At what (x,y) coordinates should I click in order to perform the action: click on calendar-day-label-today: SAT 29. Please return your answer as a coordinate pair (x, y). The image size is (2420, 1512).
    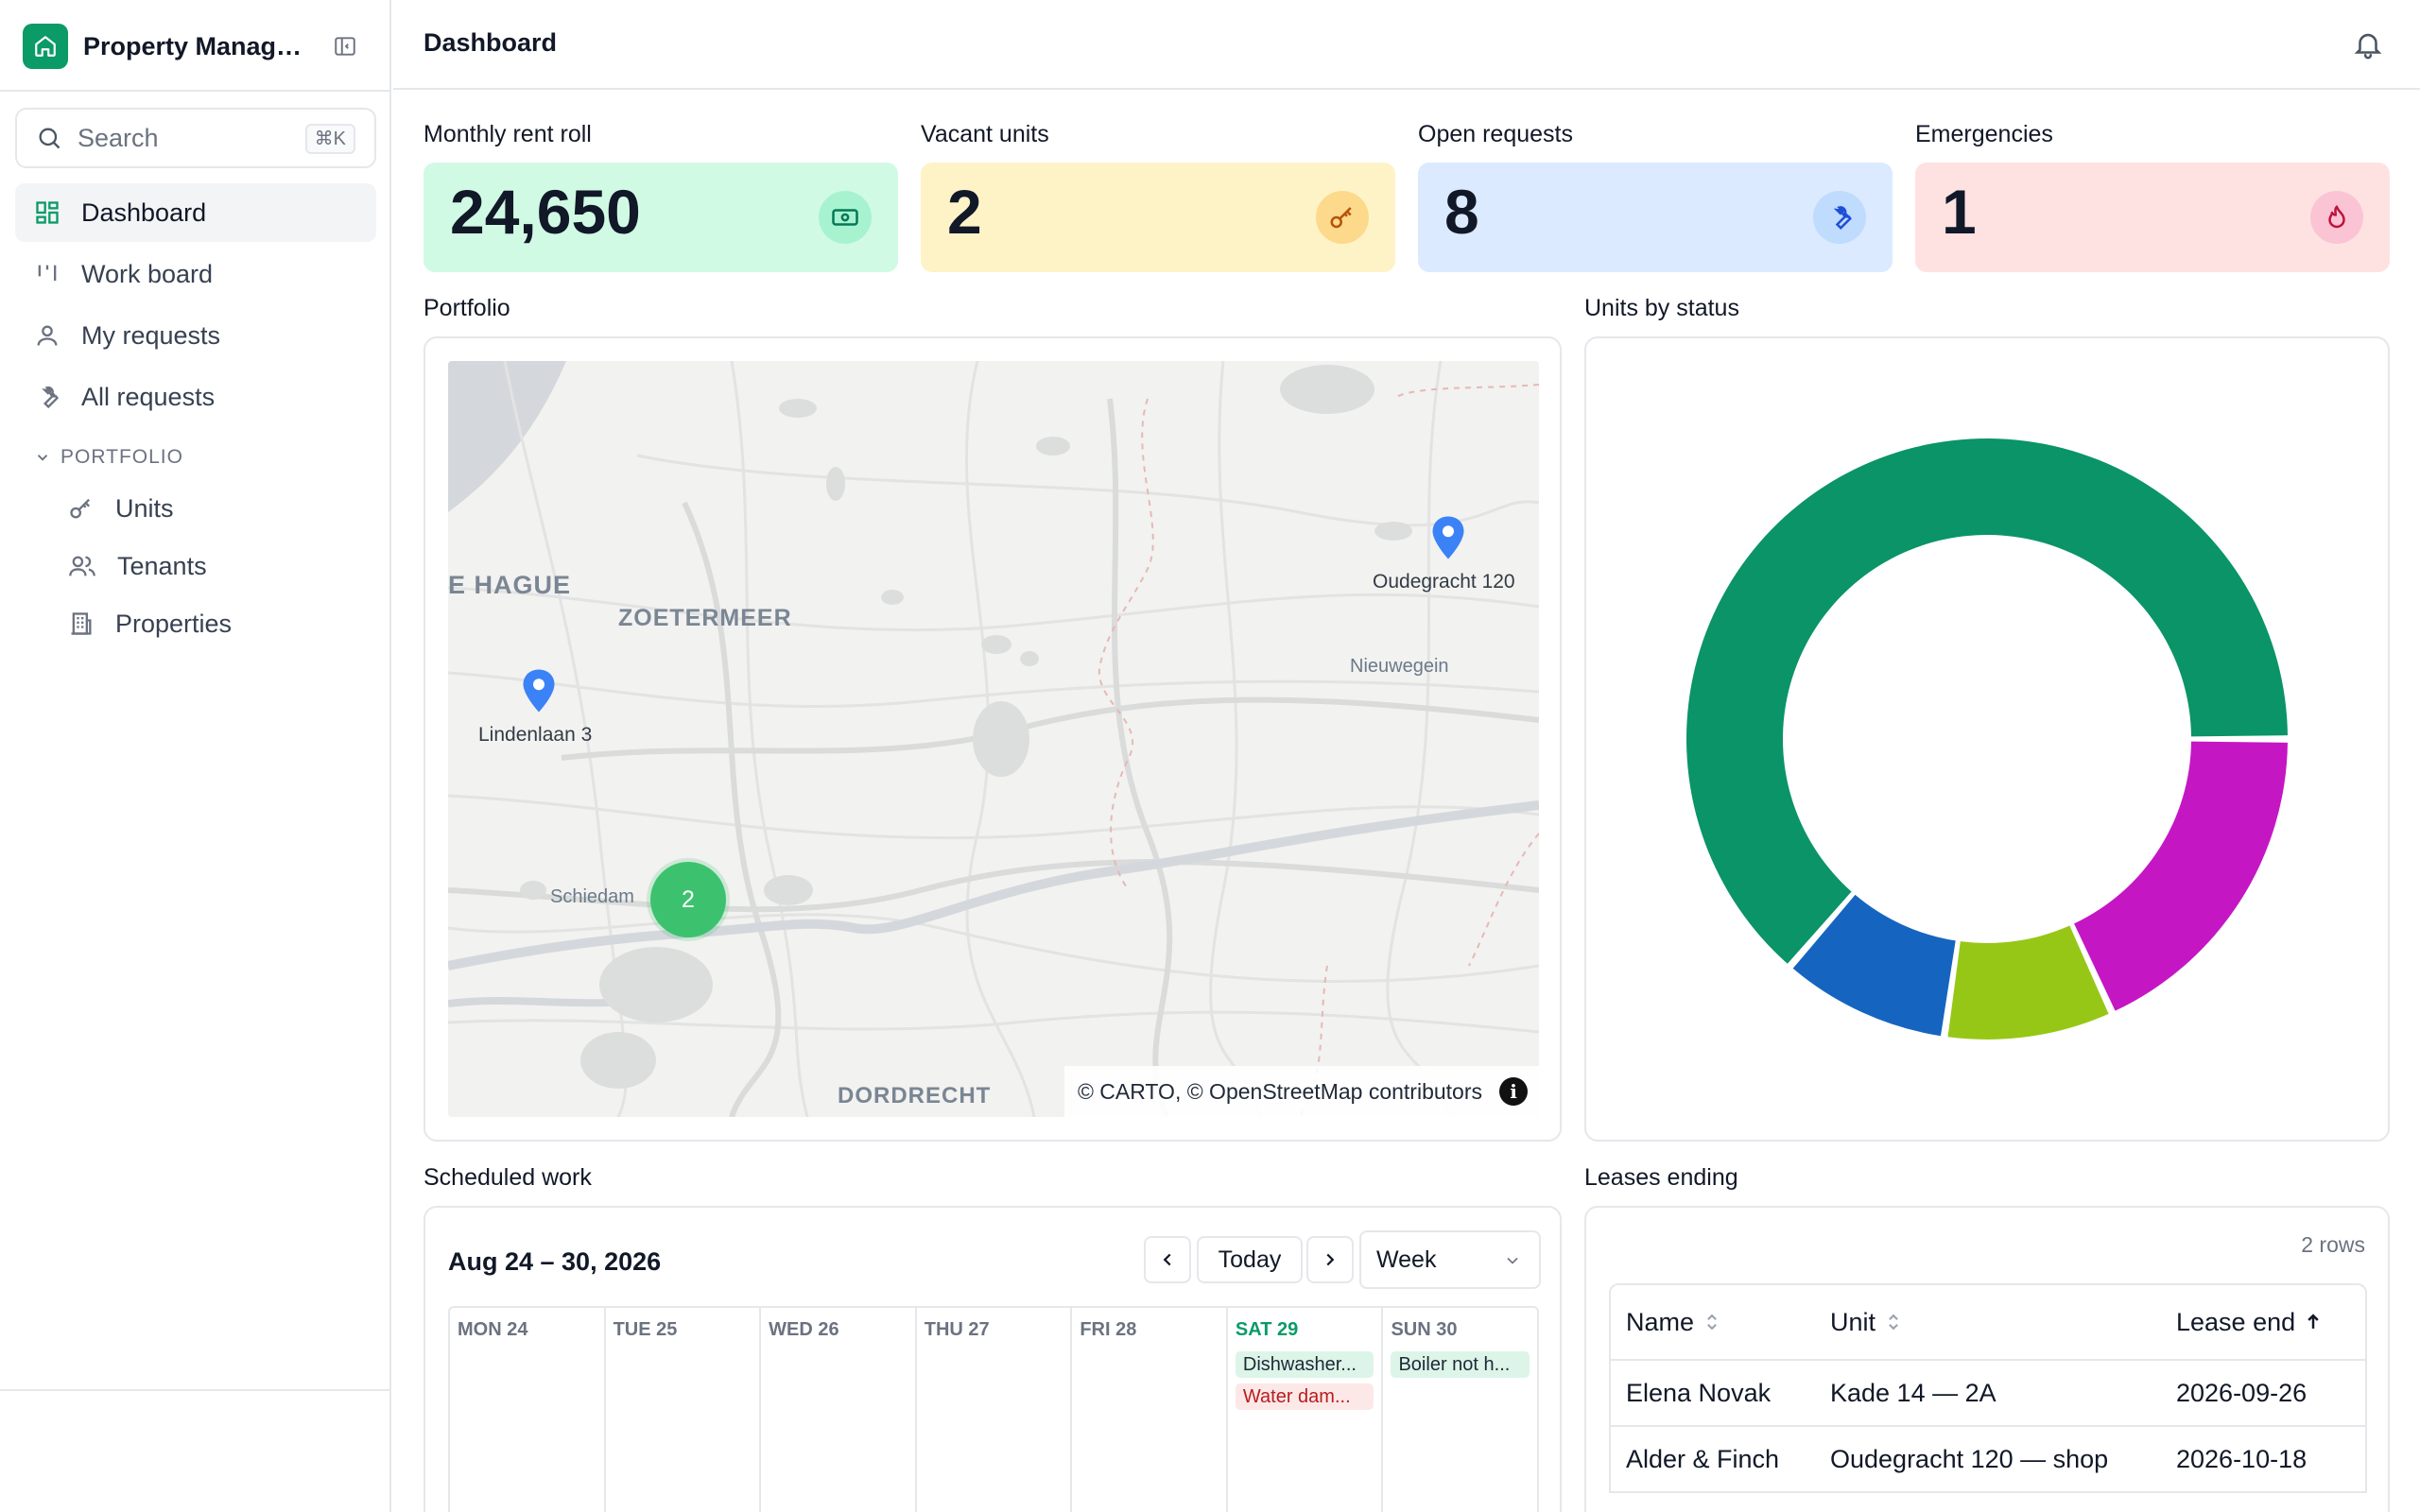
    Looking at the image, I should click on (1267, 1329).